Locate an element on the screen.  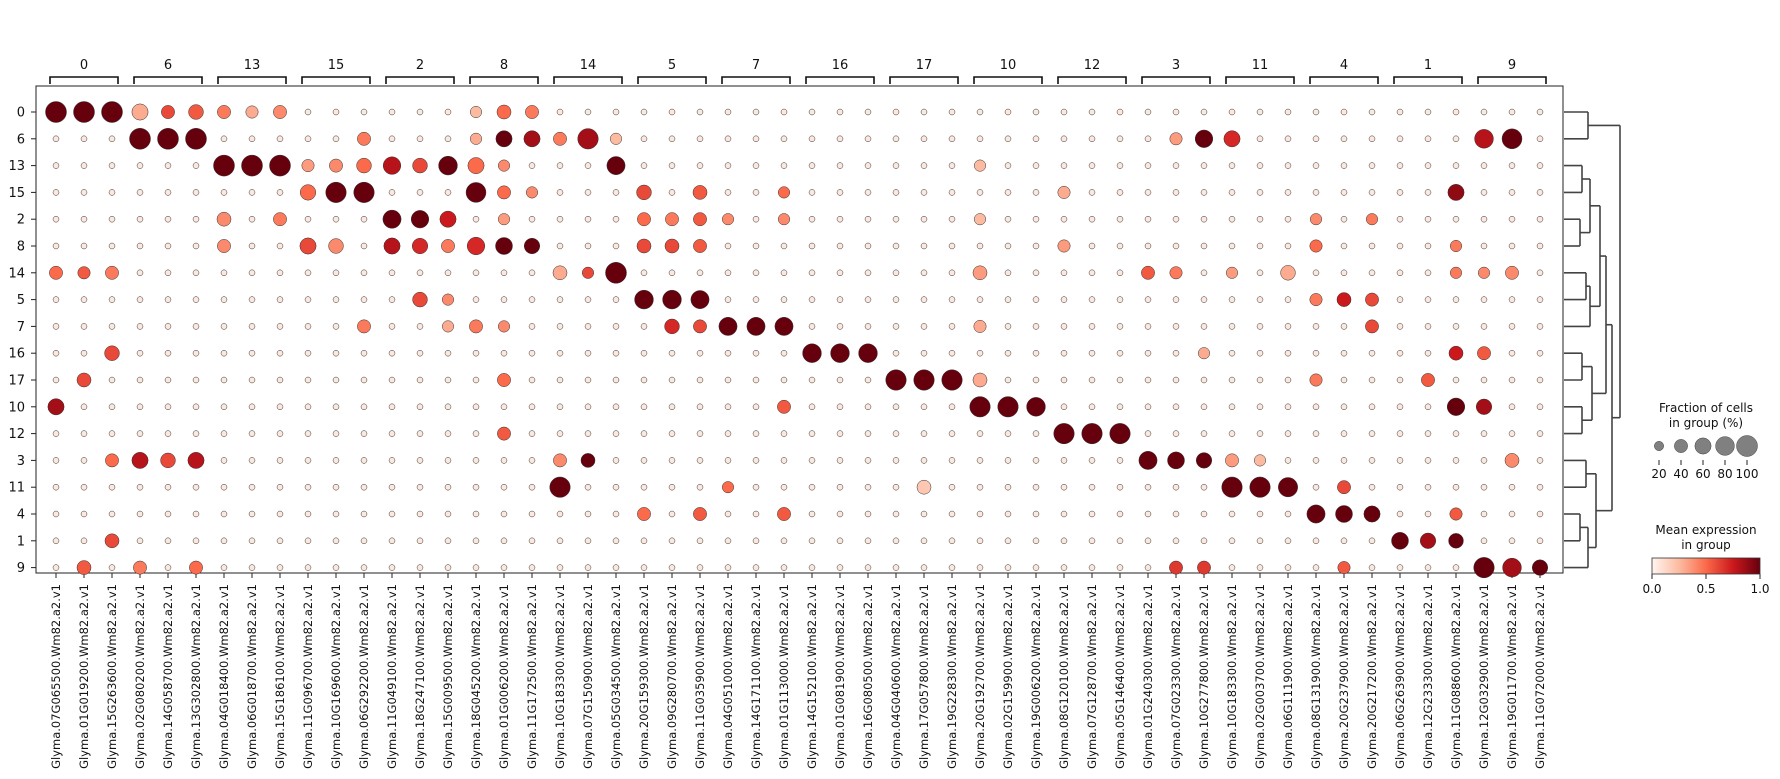
gene-label: Glyma.01G081900.Wm82.a2.v1 is located at coordinates (840, 676).